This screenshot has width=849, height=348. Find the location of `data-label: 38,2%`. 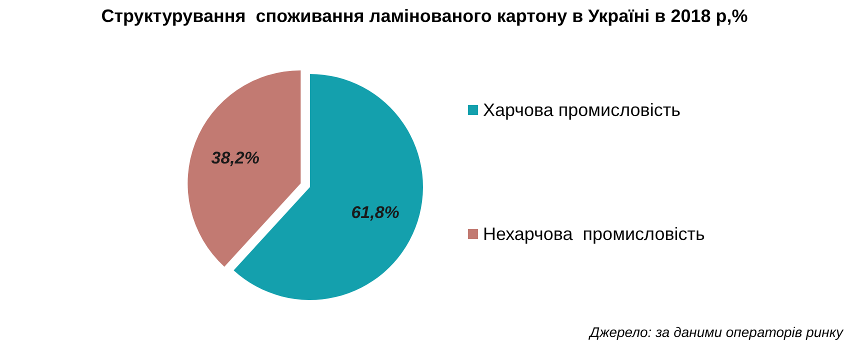

data-label: 38,2% is located at coordinates (235, 158).